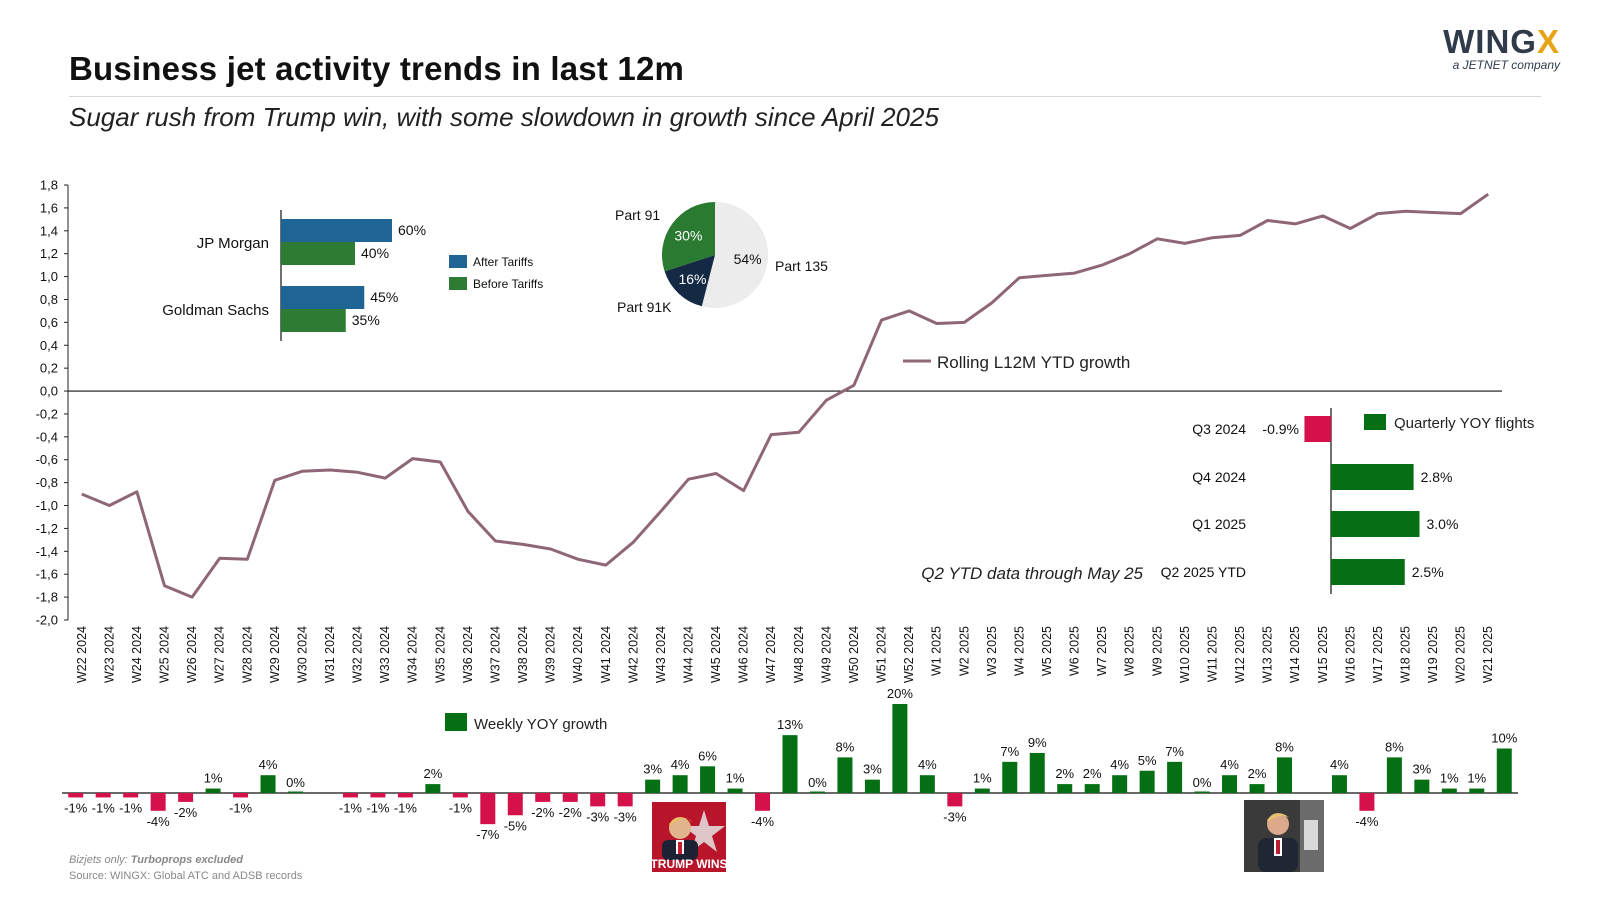  What do you see at coordinates (909, 654) in the screenshot?
I see `x-tick-label: W52 2024` at bounding box center [909, 654].